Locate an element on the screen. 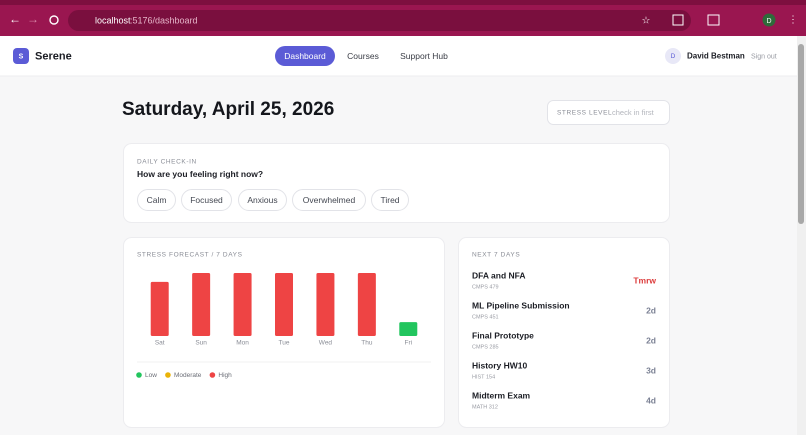  mood-label: Focused is located at coordinates (206, 200).